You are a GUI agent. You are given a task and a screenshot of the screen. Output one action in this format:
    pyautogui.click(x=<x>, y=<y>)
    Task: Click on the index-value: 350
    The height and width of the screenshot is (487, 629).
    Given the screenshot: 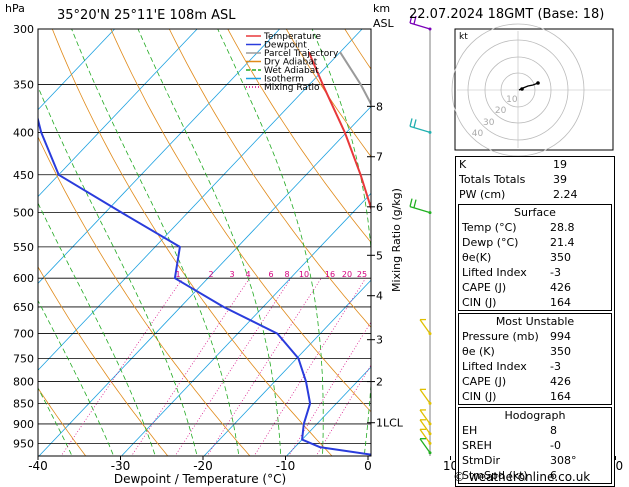 What is the action you would take?
    pyautogui.click(x=579, y=351)
    